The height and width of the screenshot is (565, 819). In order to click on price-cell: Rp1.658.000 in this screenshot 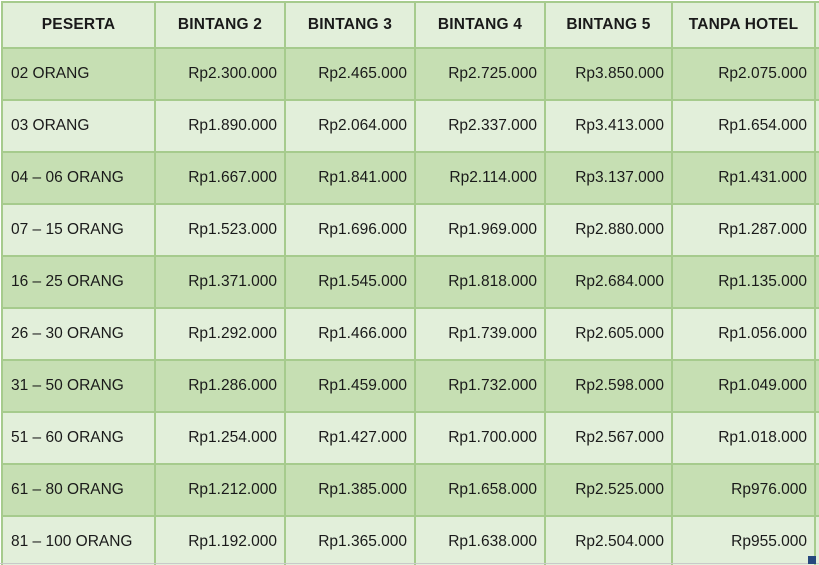, I will do `click(480, 490)`.